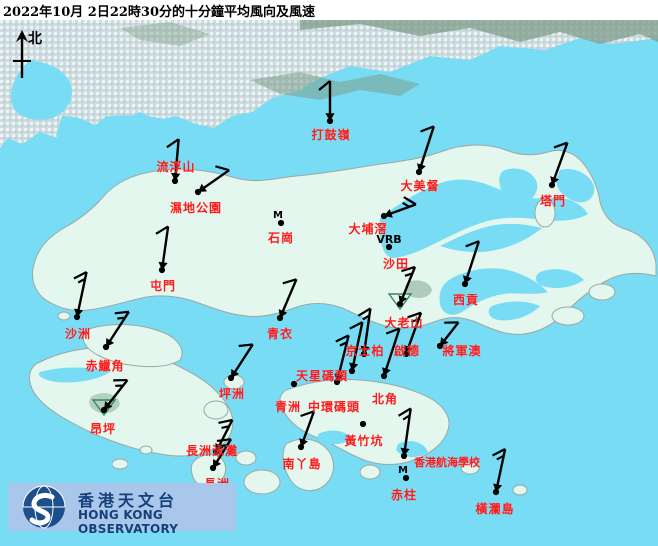  What do you see at coordinates (163, 286) in the screenshot?
I see `station-label-tuen-mun: 屯門` at bounding box center [163, 286].